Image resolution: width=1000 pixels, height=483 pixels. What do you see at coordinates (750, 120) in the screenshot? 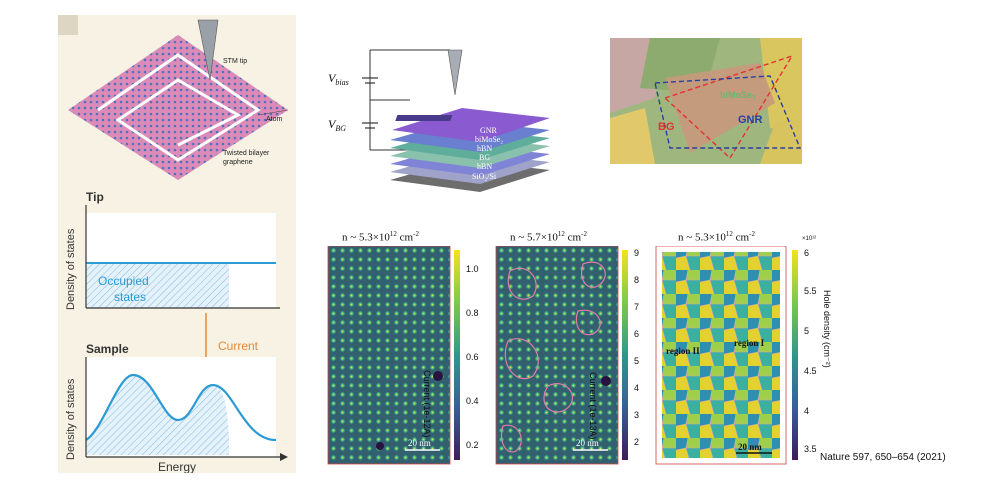
I see `optical-gnr-label: GNR` at bounding box center [750, 120].